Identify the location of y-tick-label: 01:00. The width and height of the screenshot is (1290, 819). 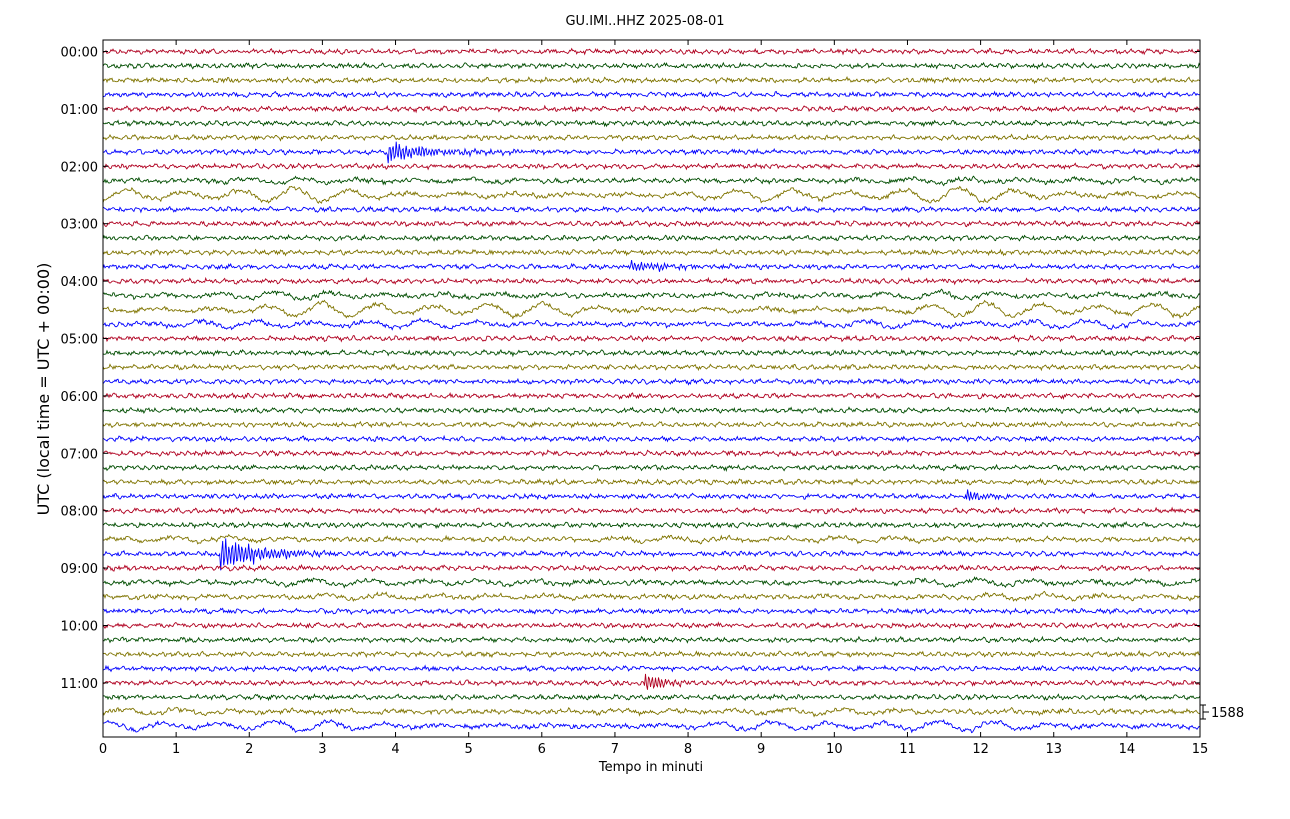
(79, 110).